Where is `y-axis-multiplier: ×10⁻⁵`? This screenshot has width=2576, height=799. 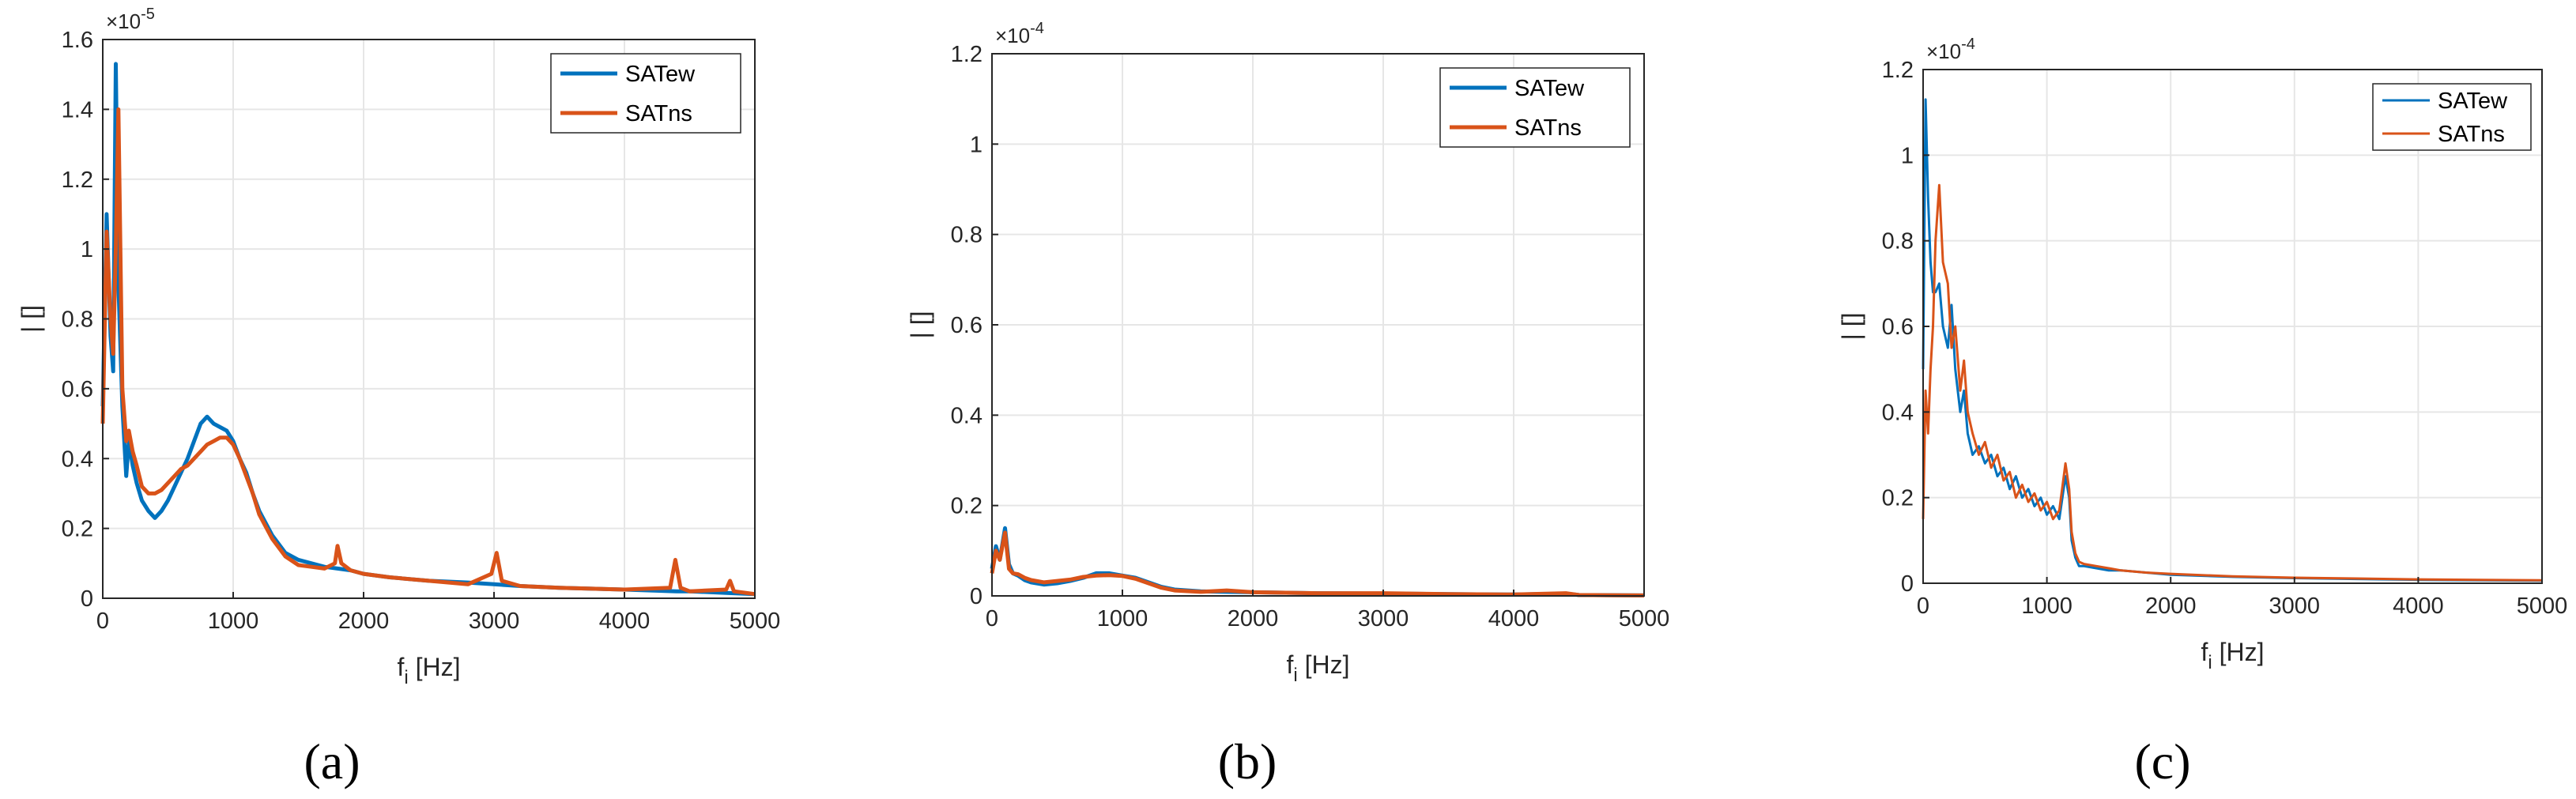
y-axis-multiplier: ×10⁻⁵ is located at coordinates (130, 20).